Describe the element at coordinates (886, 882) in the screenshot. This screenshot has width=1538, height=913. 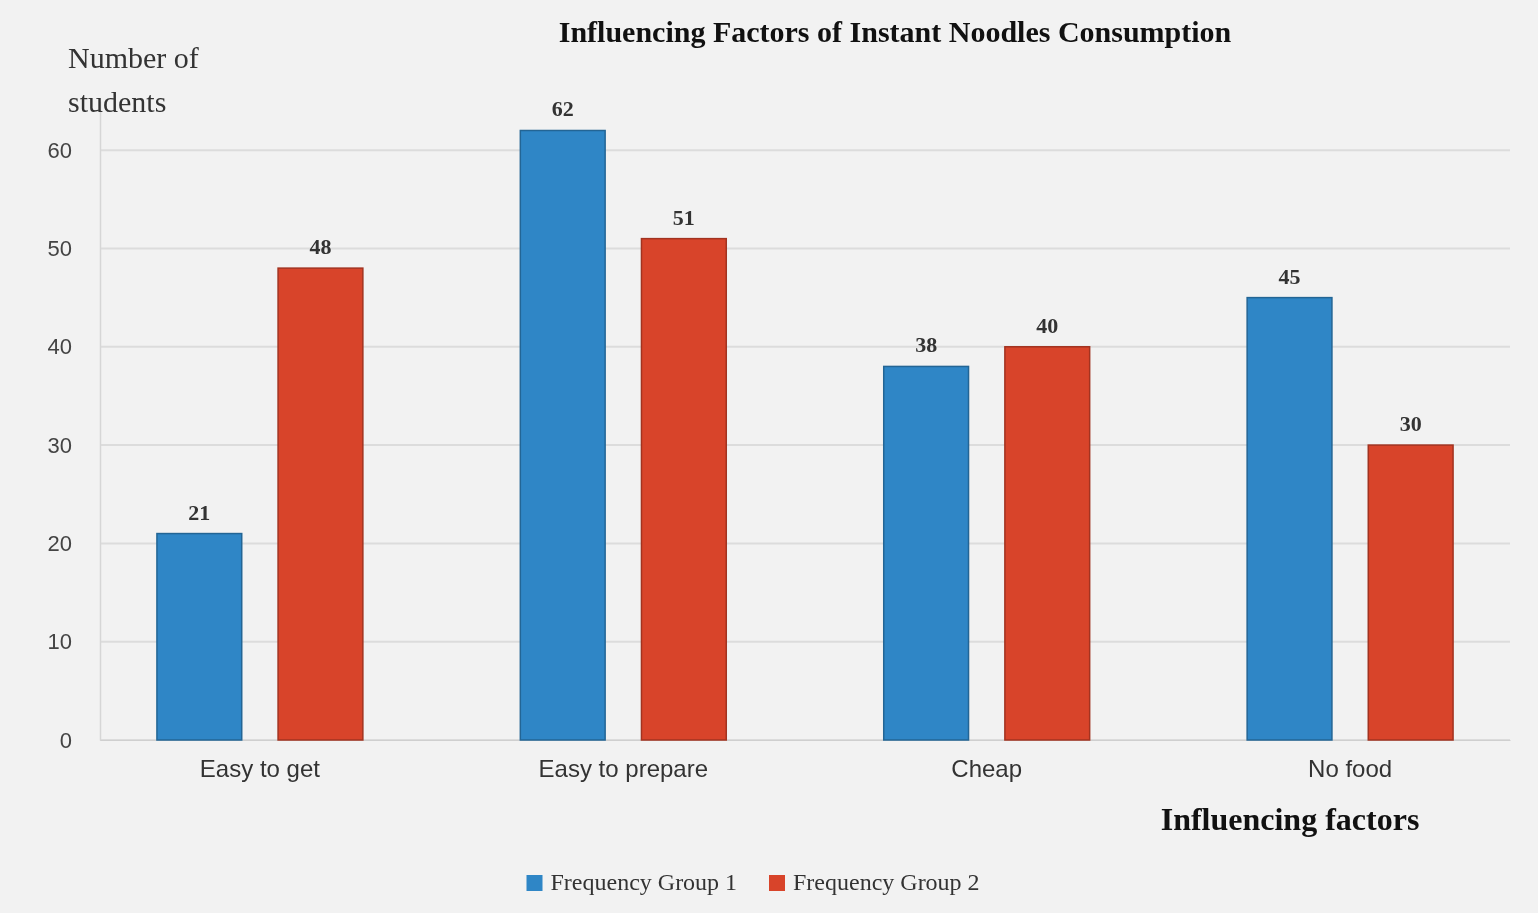
I see `legend-label: Frequency Group 2` at that location.